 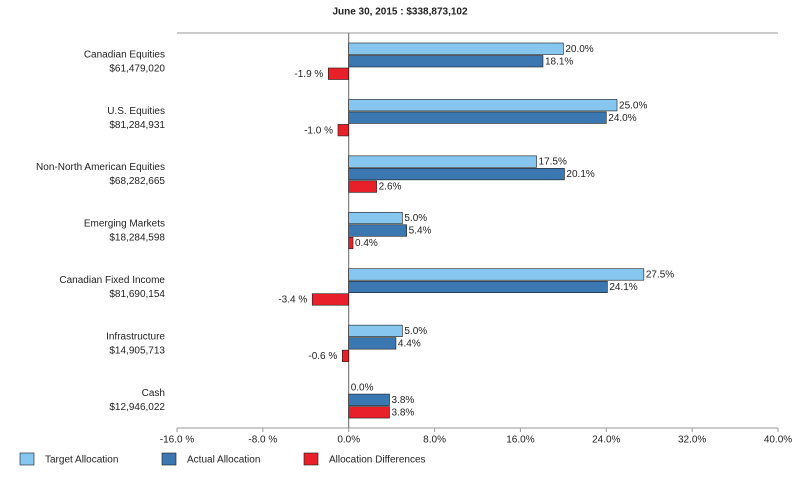 What do you see at coordinates (778, 440) in the screenshot?
I see `x-tick-label: 40.0%` at bounding box center [778, 440].